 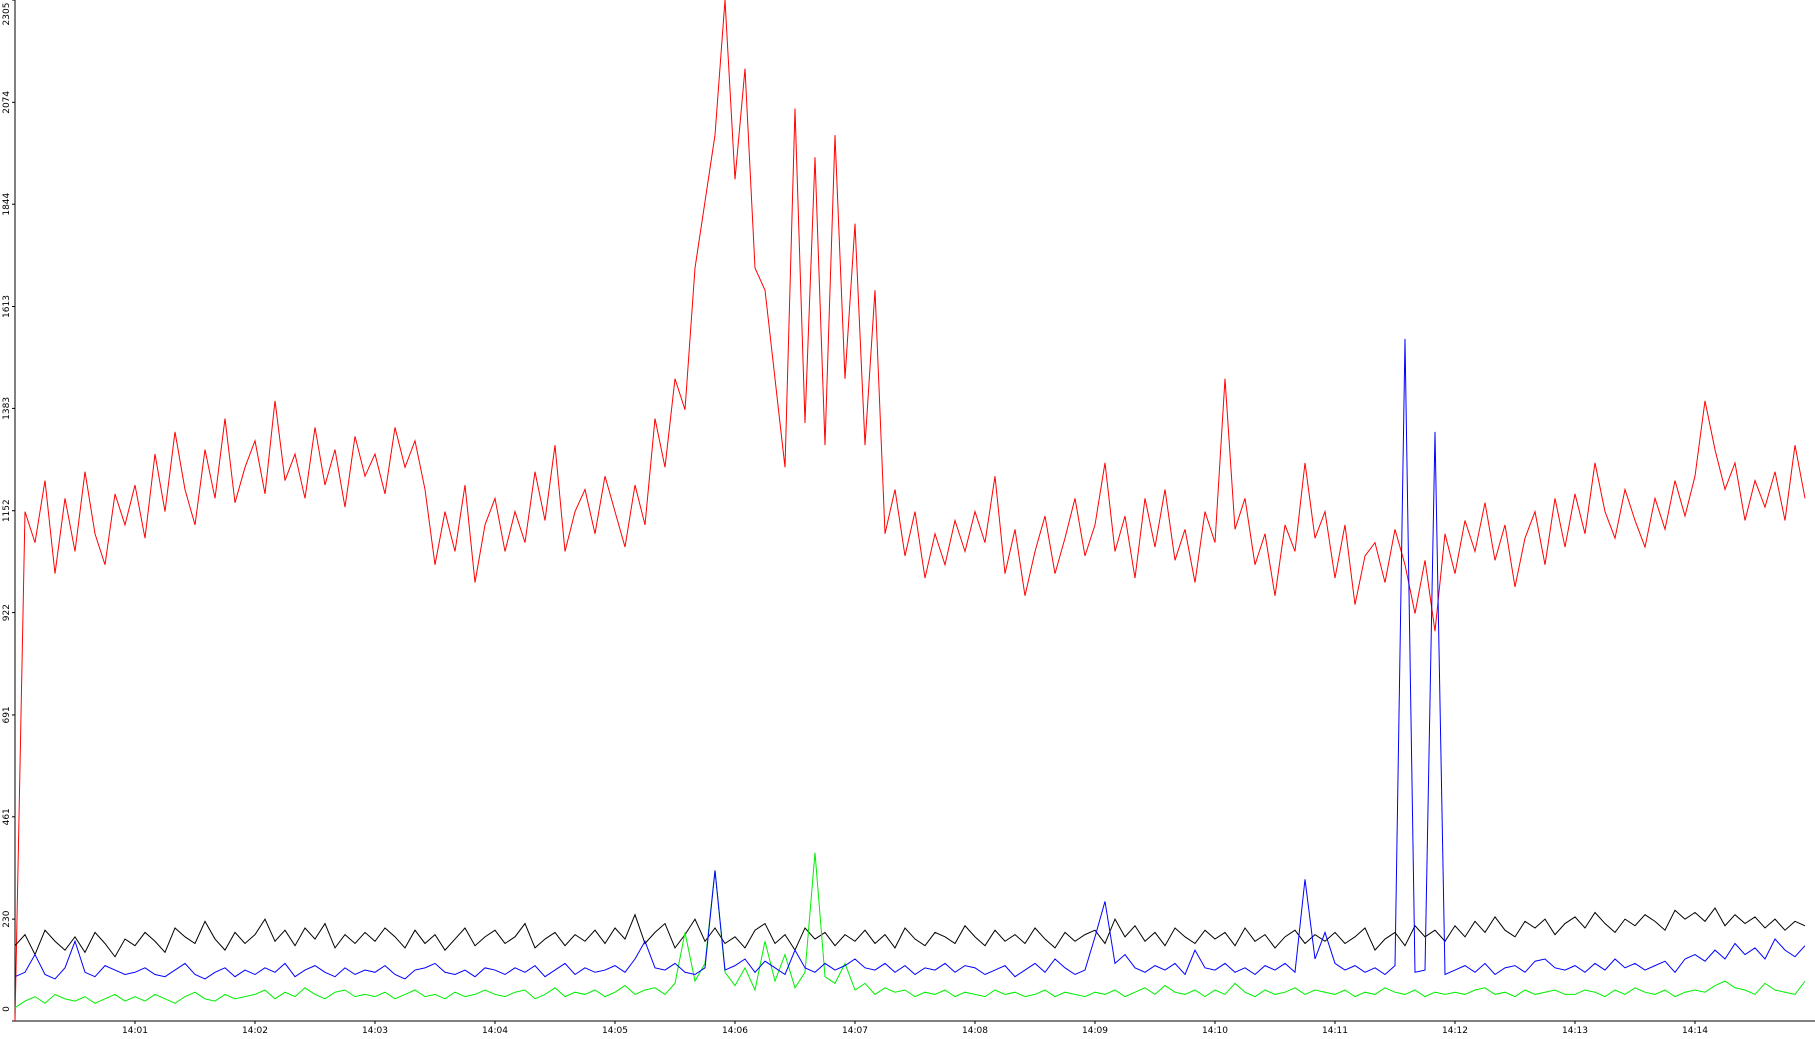 I want to click on y-tick-label: 691, so click(x=7, y=714).